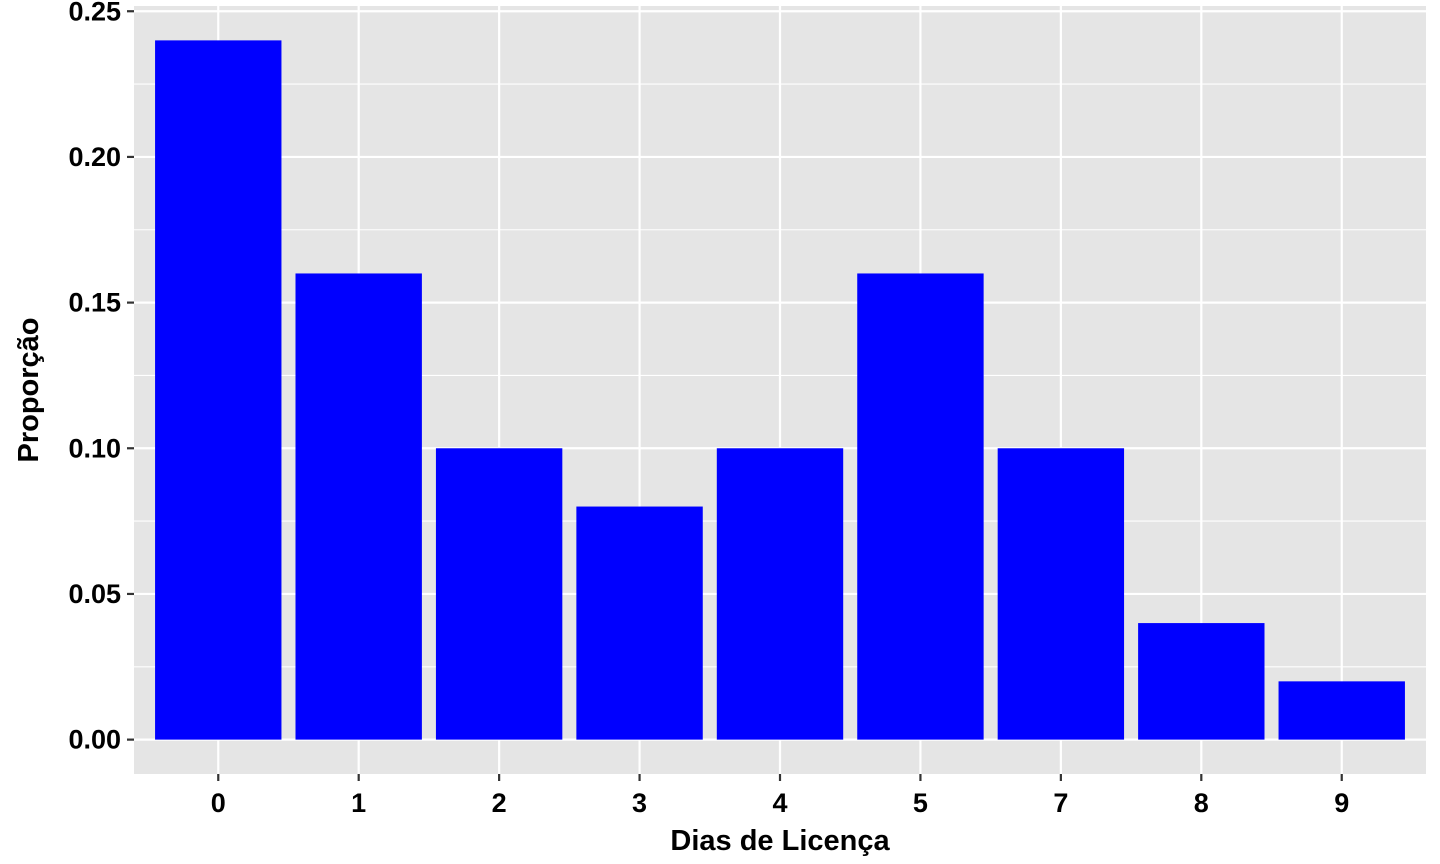  What do you see at coordinates (779, 803) in the screenshot?
I see `x-tick-label: 4` at bounding box center [779, 803].